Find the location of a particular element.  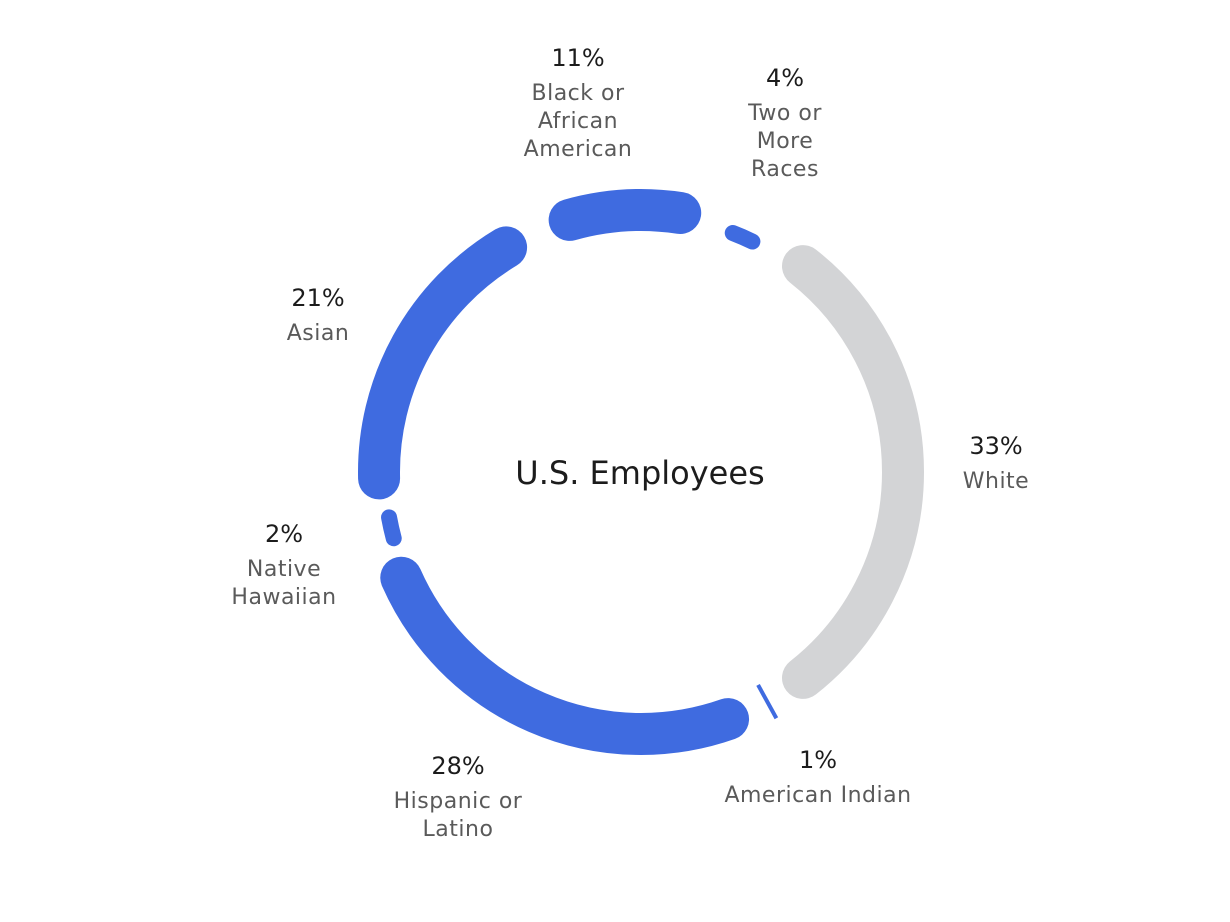

value-label: 28% is located at coordinates (457, 766).